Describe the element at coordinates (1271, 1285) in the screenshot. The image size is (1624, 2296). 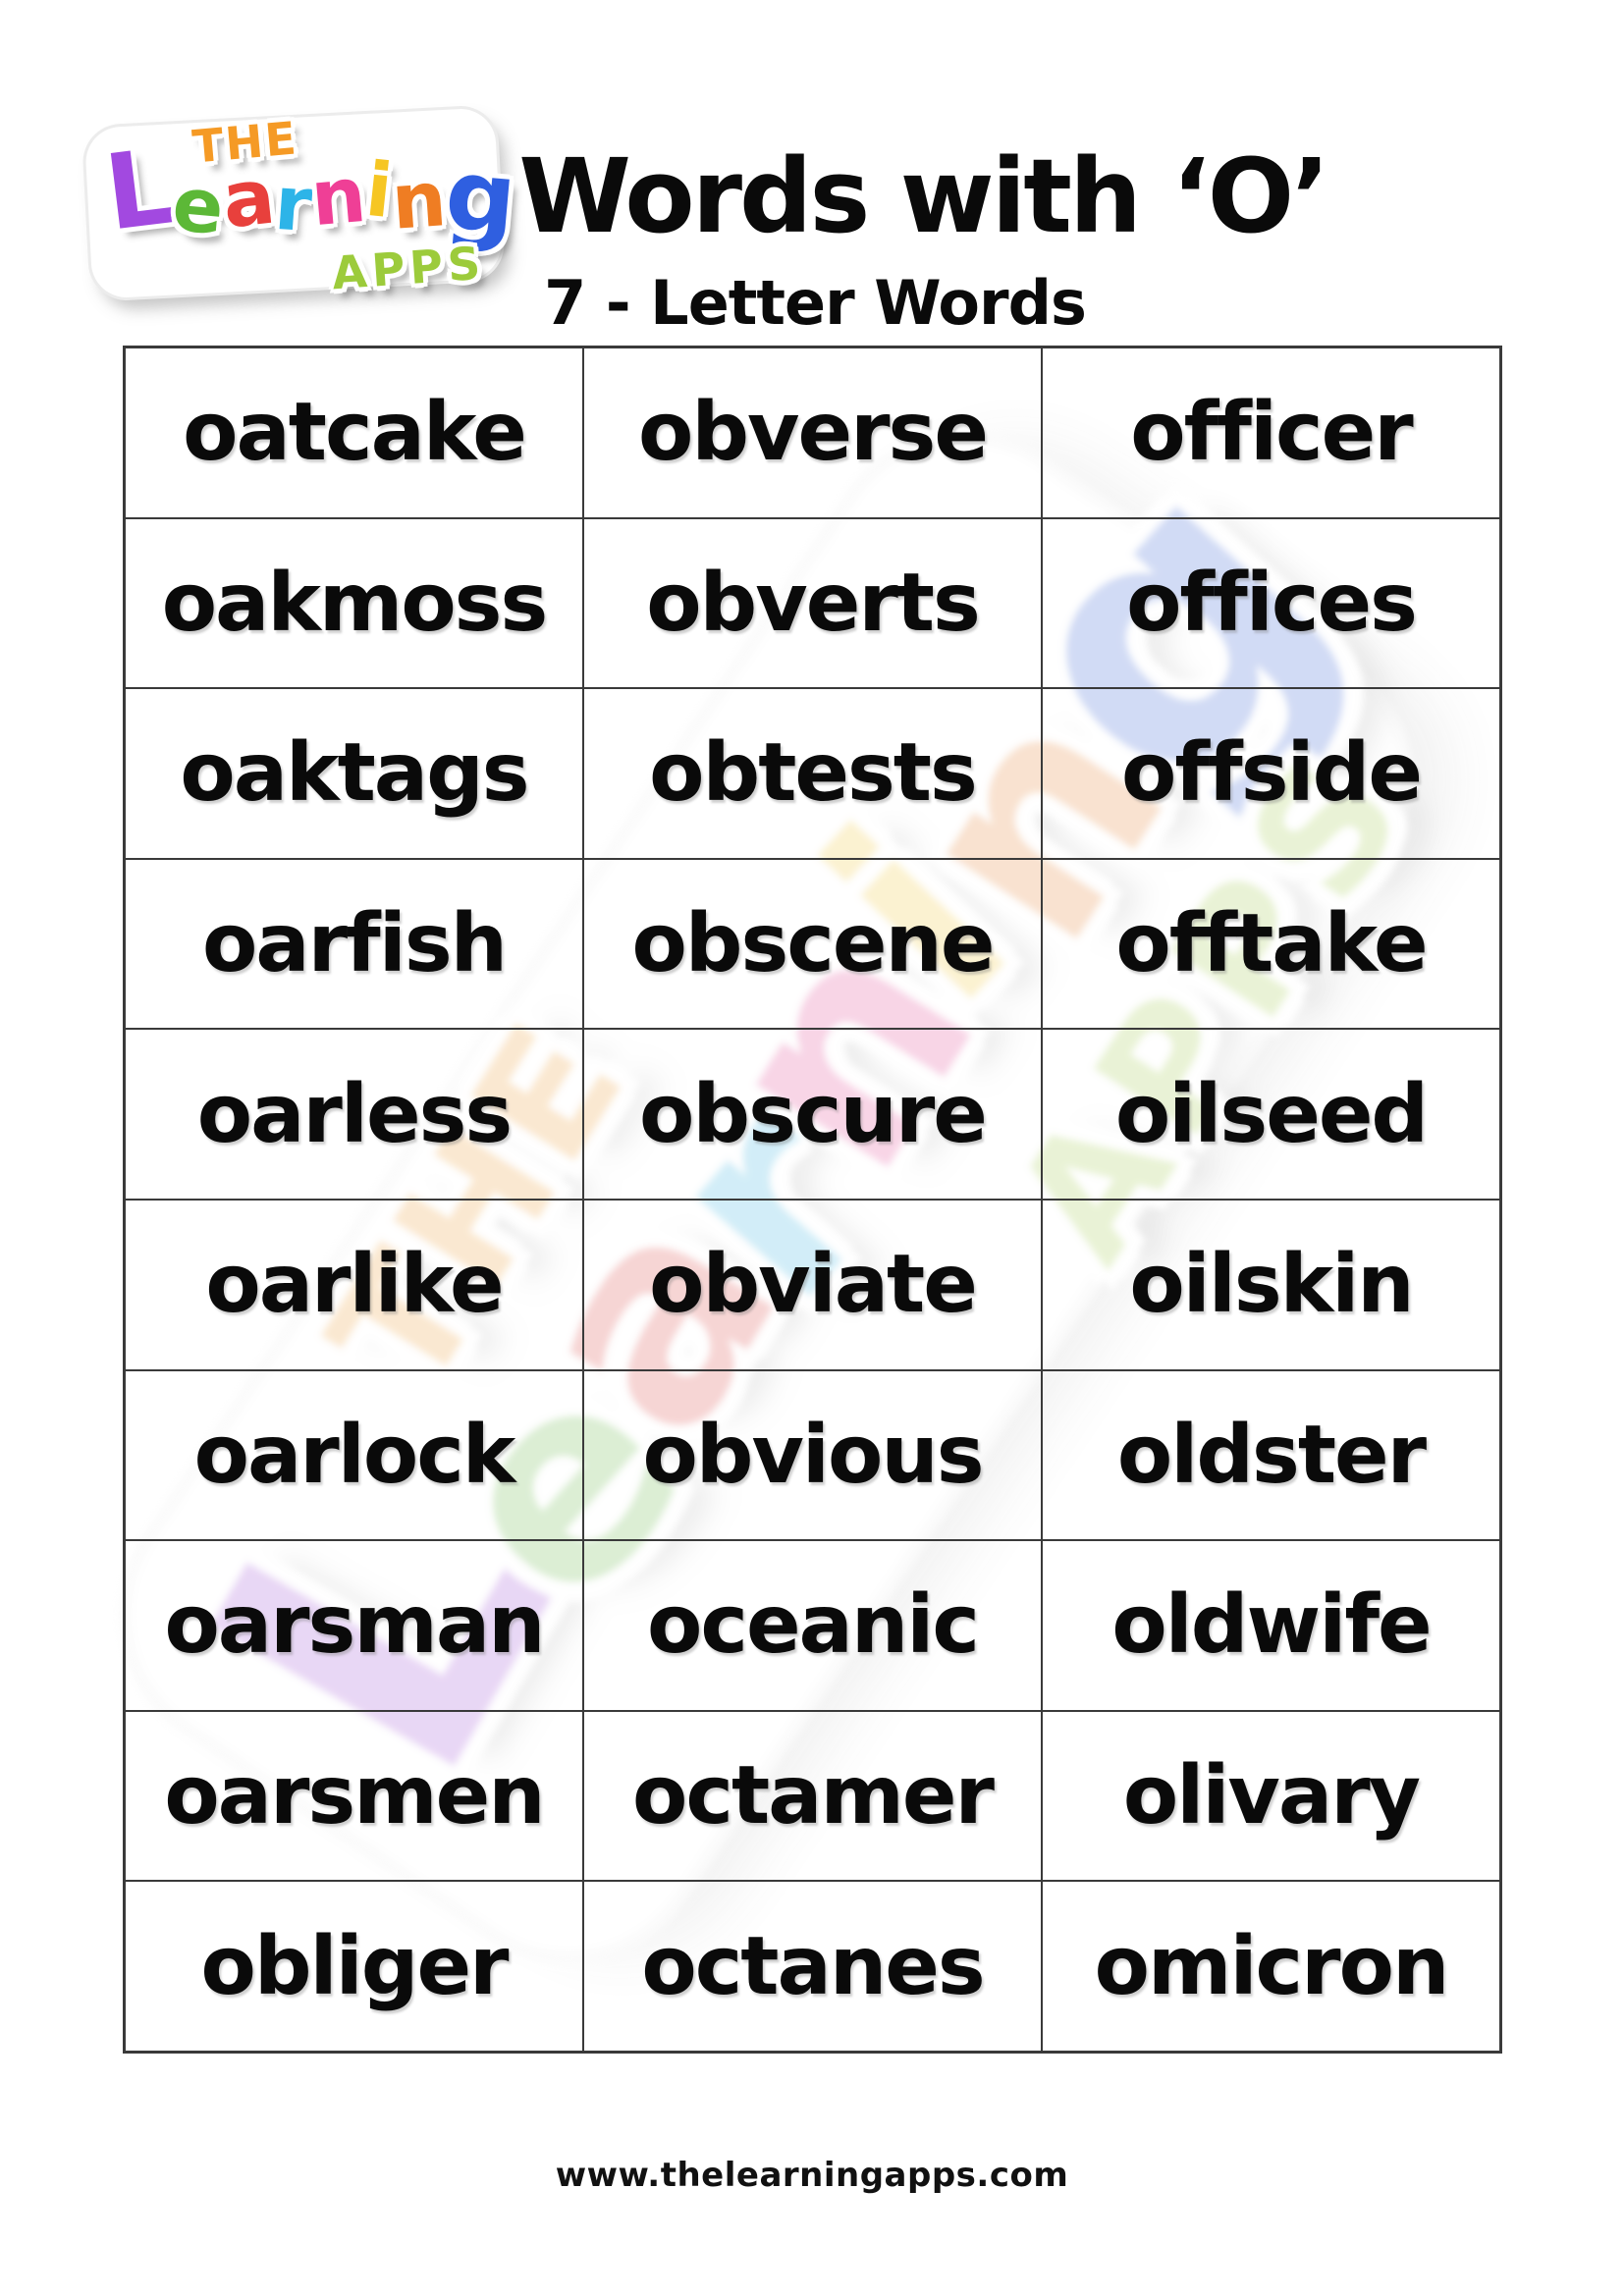
I see `word-cell: oilskin` at that location.